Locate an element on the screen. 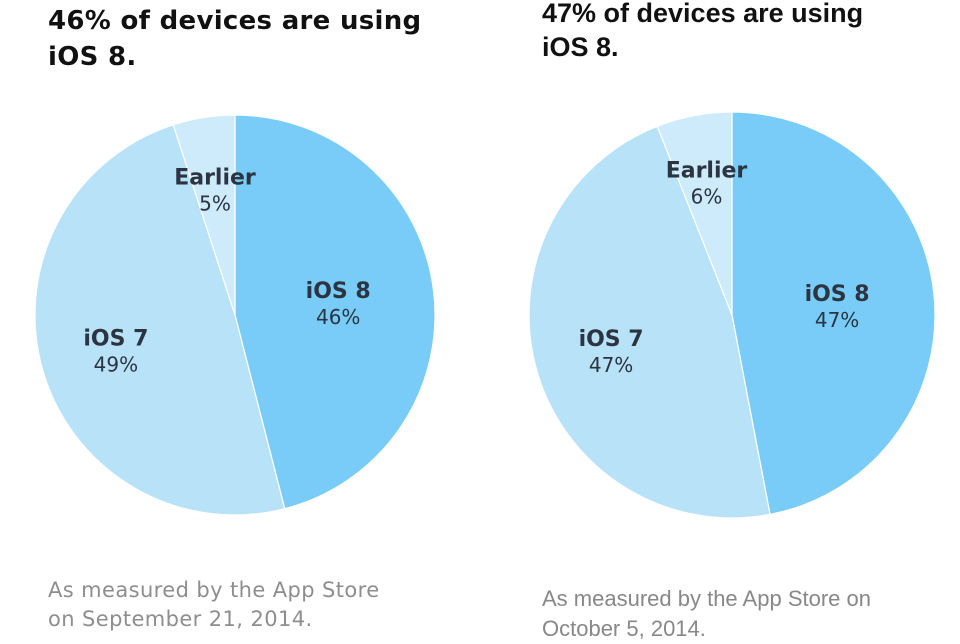 This screenshot has width=960, height=644. chart-title-line-1: 47% of devices are using is located at coordinates (703, 14).